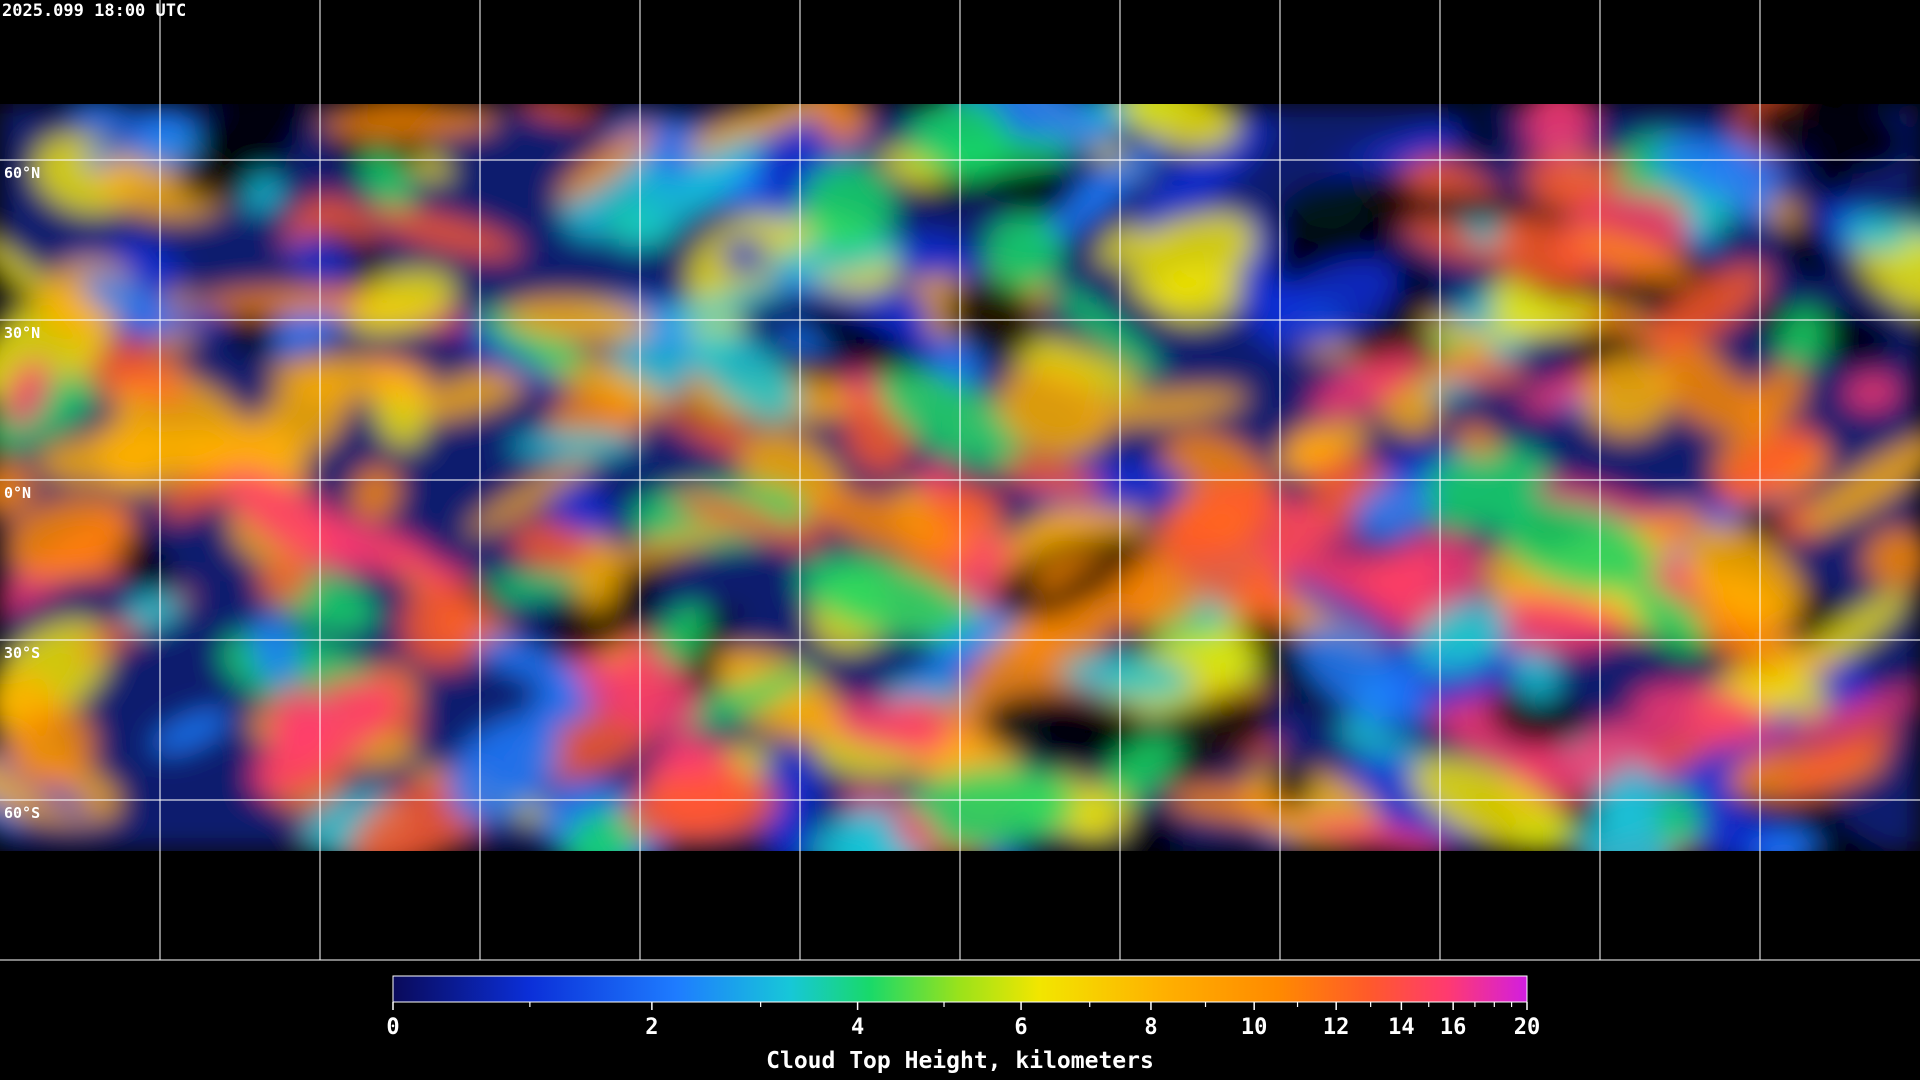  What do you see at coordinates (22, 173) in the screenshot?
I see `latitude-label: 60°N` at bounding box center [22, 173].